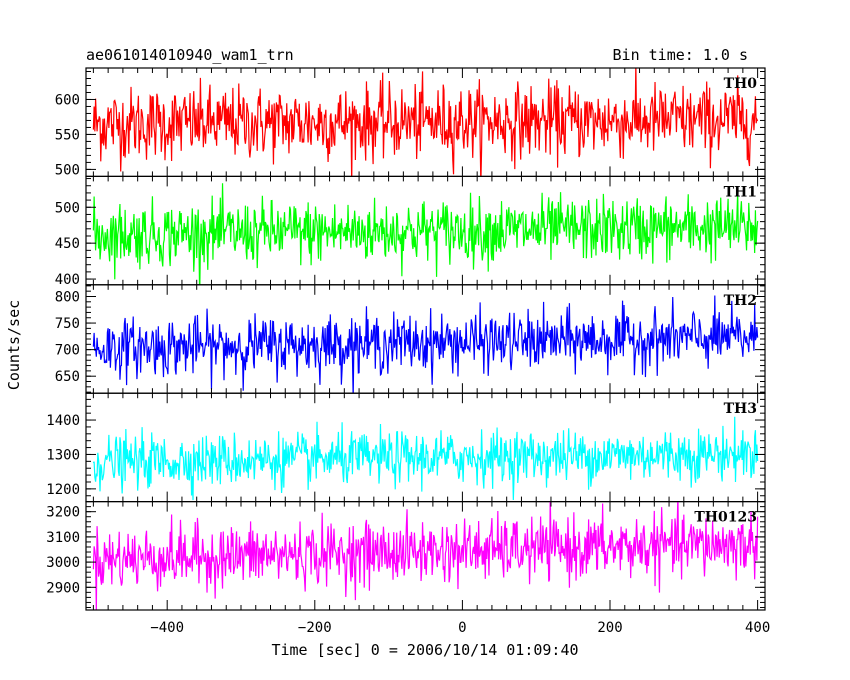 Image resolution: width=850 pixels, height=680 pixels. I want to click on panel-th0: 500 550 600 TH0, so click(410, 122).